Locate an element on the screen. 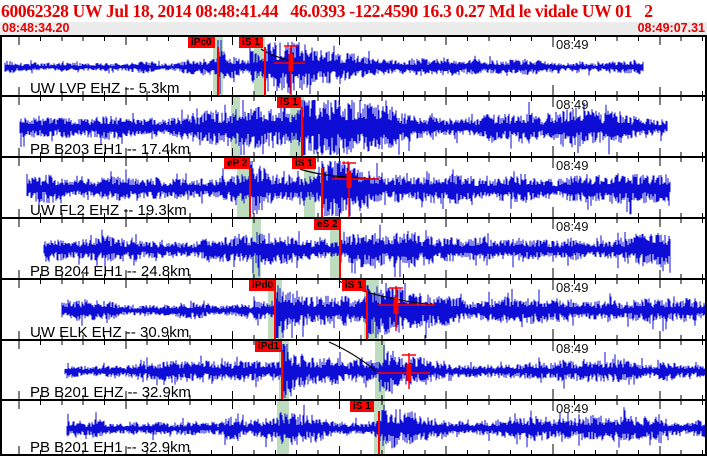 The image size is (707, 458). station-label: PB B201 EHZ -- 32.9km is located at coordinates (110, 391).